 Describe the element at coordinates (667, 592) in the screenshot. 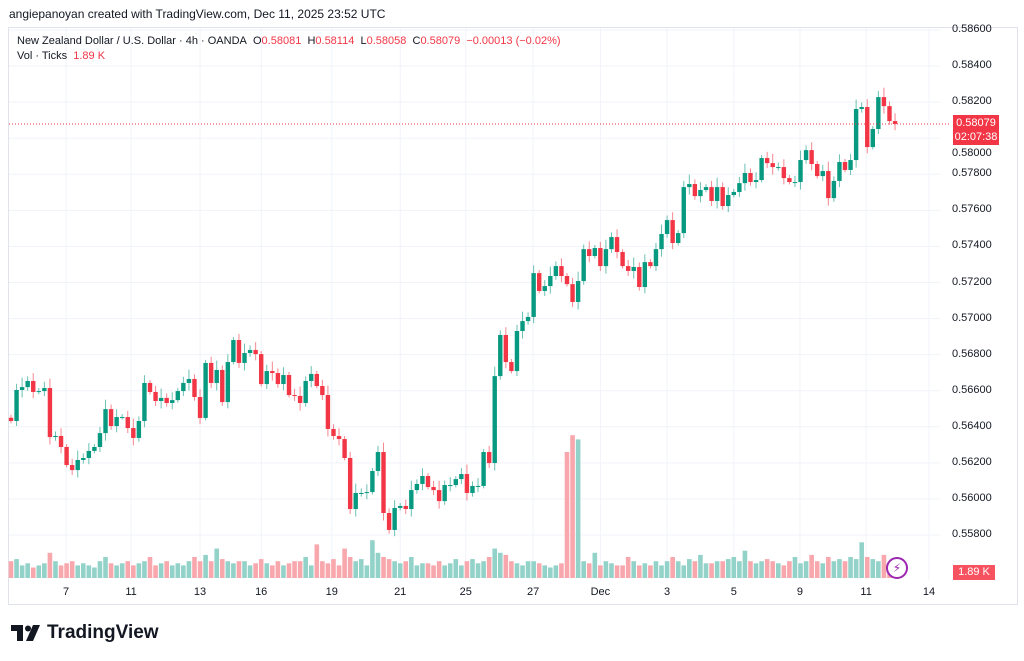

I see `time-tick-label: 3` at that location.